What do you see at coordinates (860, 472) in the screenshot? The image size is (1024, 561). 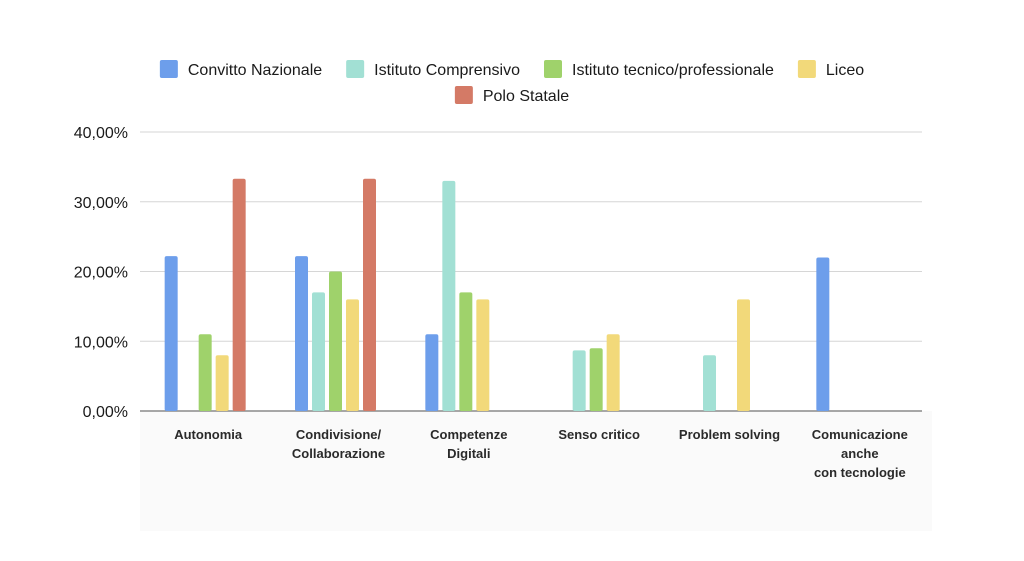 I see `x-tick-label: con tecnologie` at bounding box center [860, 472].